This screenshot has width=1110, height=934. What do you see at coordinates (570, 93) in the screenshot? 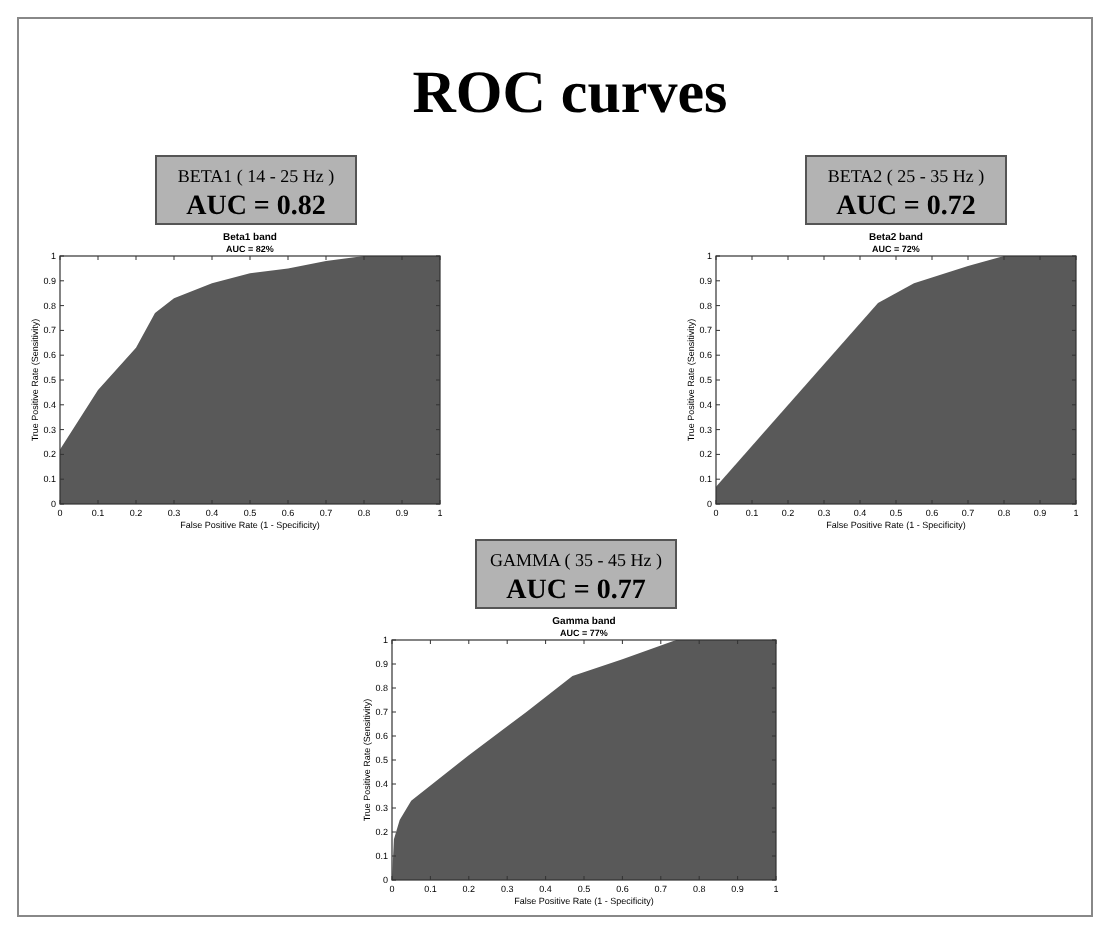
I see `text: ROC curves` at bounding box center [570, 93].